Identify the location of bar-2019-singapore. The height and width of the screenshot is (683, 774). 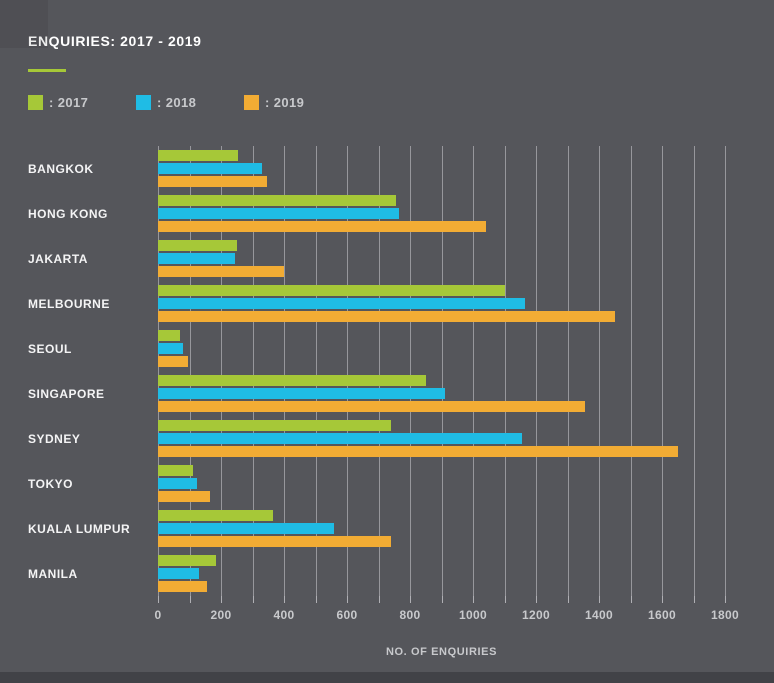
(371, 406).